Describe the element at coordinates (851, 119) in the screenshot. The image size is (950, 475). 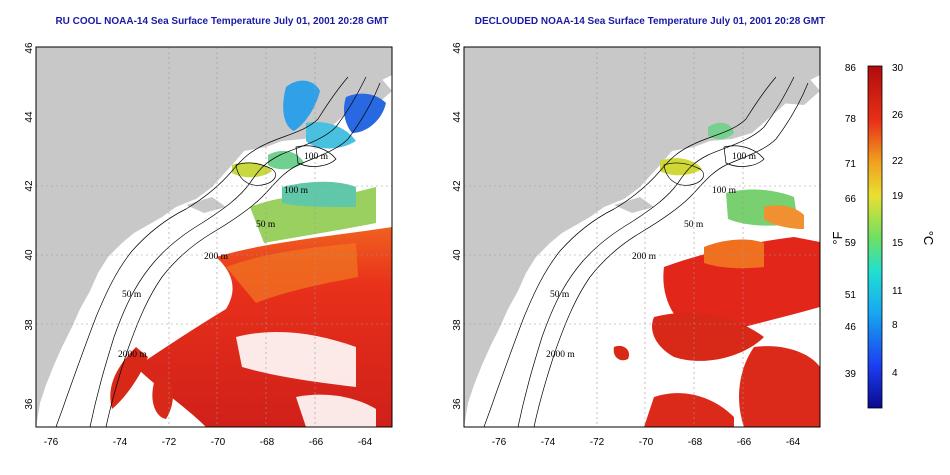
I see `f-tick: 78` at that location.